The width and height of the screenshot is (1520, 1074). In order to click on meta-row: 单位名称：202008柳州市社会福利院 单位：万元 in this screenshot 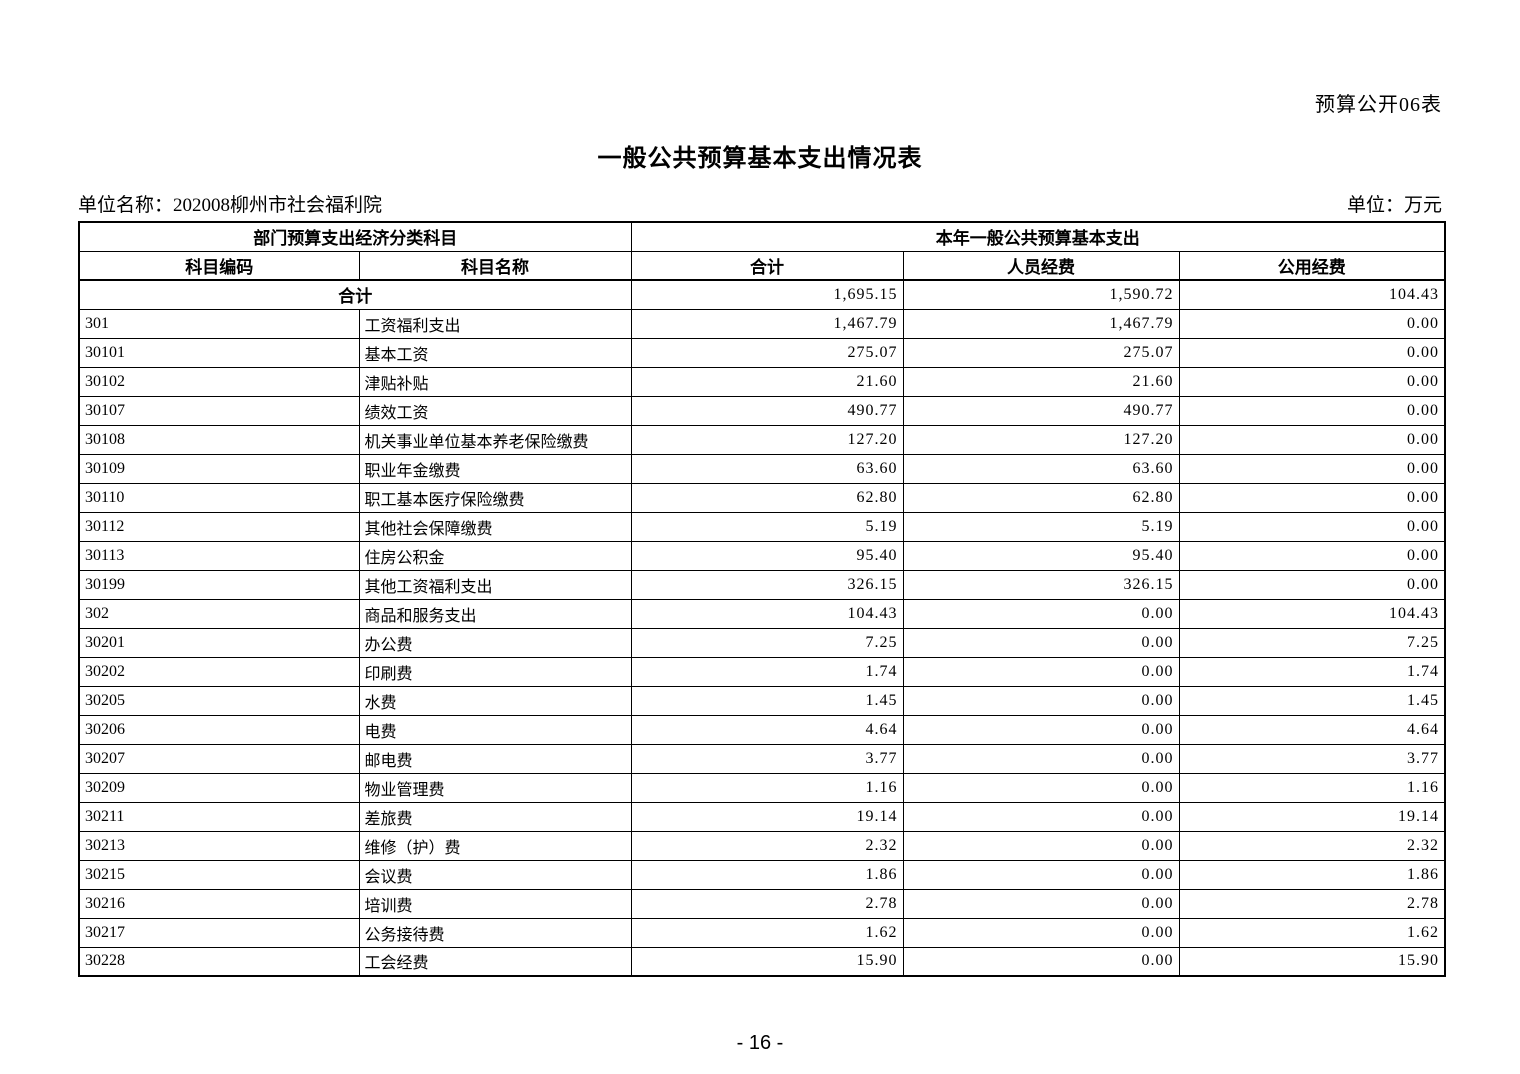, I will do `click(760, 203)`.